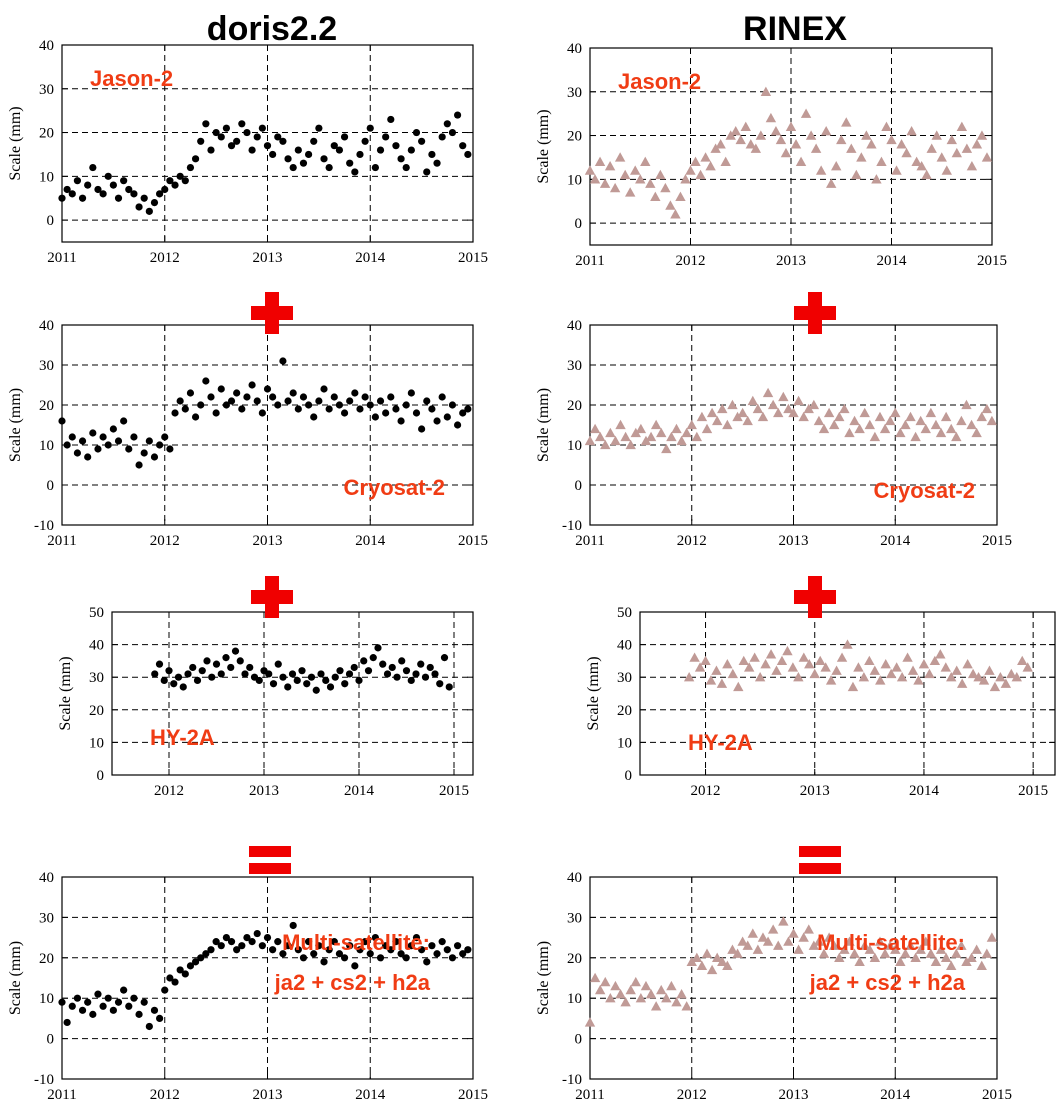  I want to click on equals-operator, so click(270, 860).